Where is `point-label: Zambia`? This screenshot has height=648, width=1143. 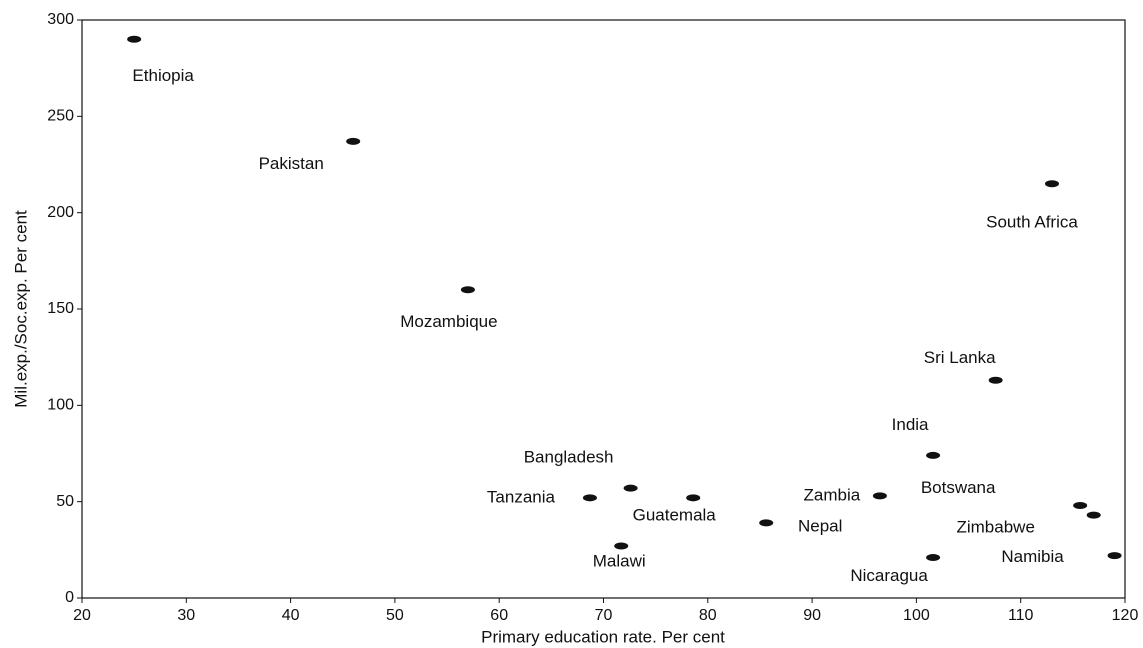
point-label: Zambia is located at coordinates (832, 494).